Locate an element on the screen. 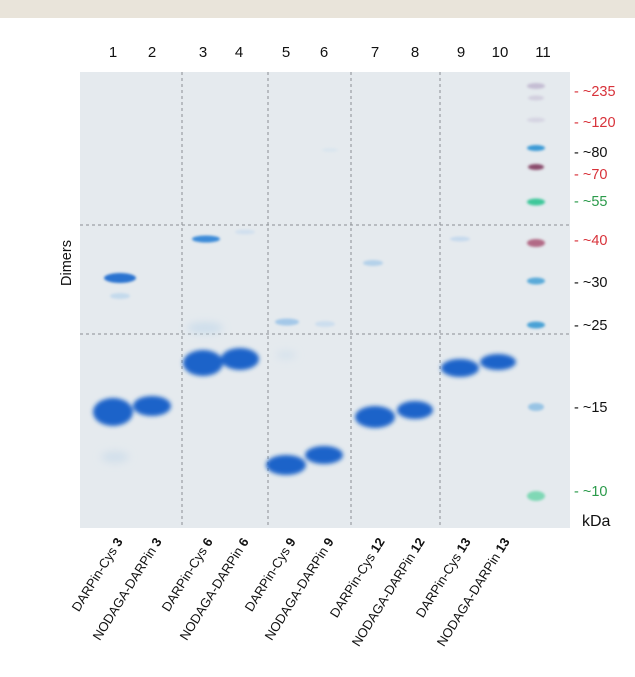 The image size is (635, 677). lane-number: 5 is located at coordinates (286, 52).